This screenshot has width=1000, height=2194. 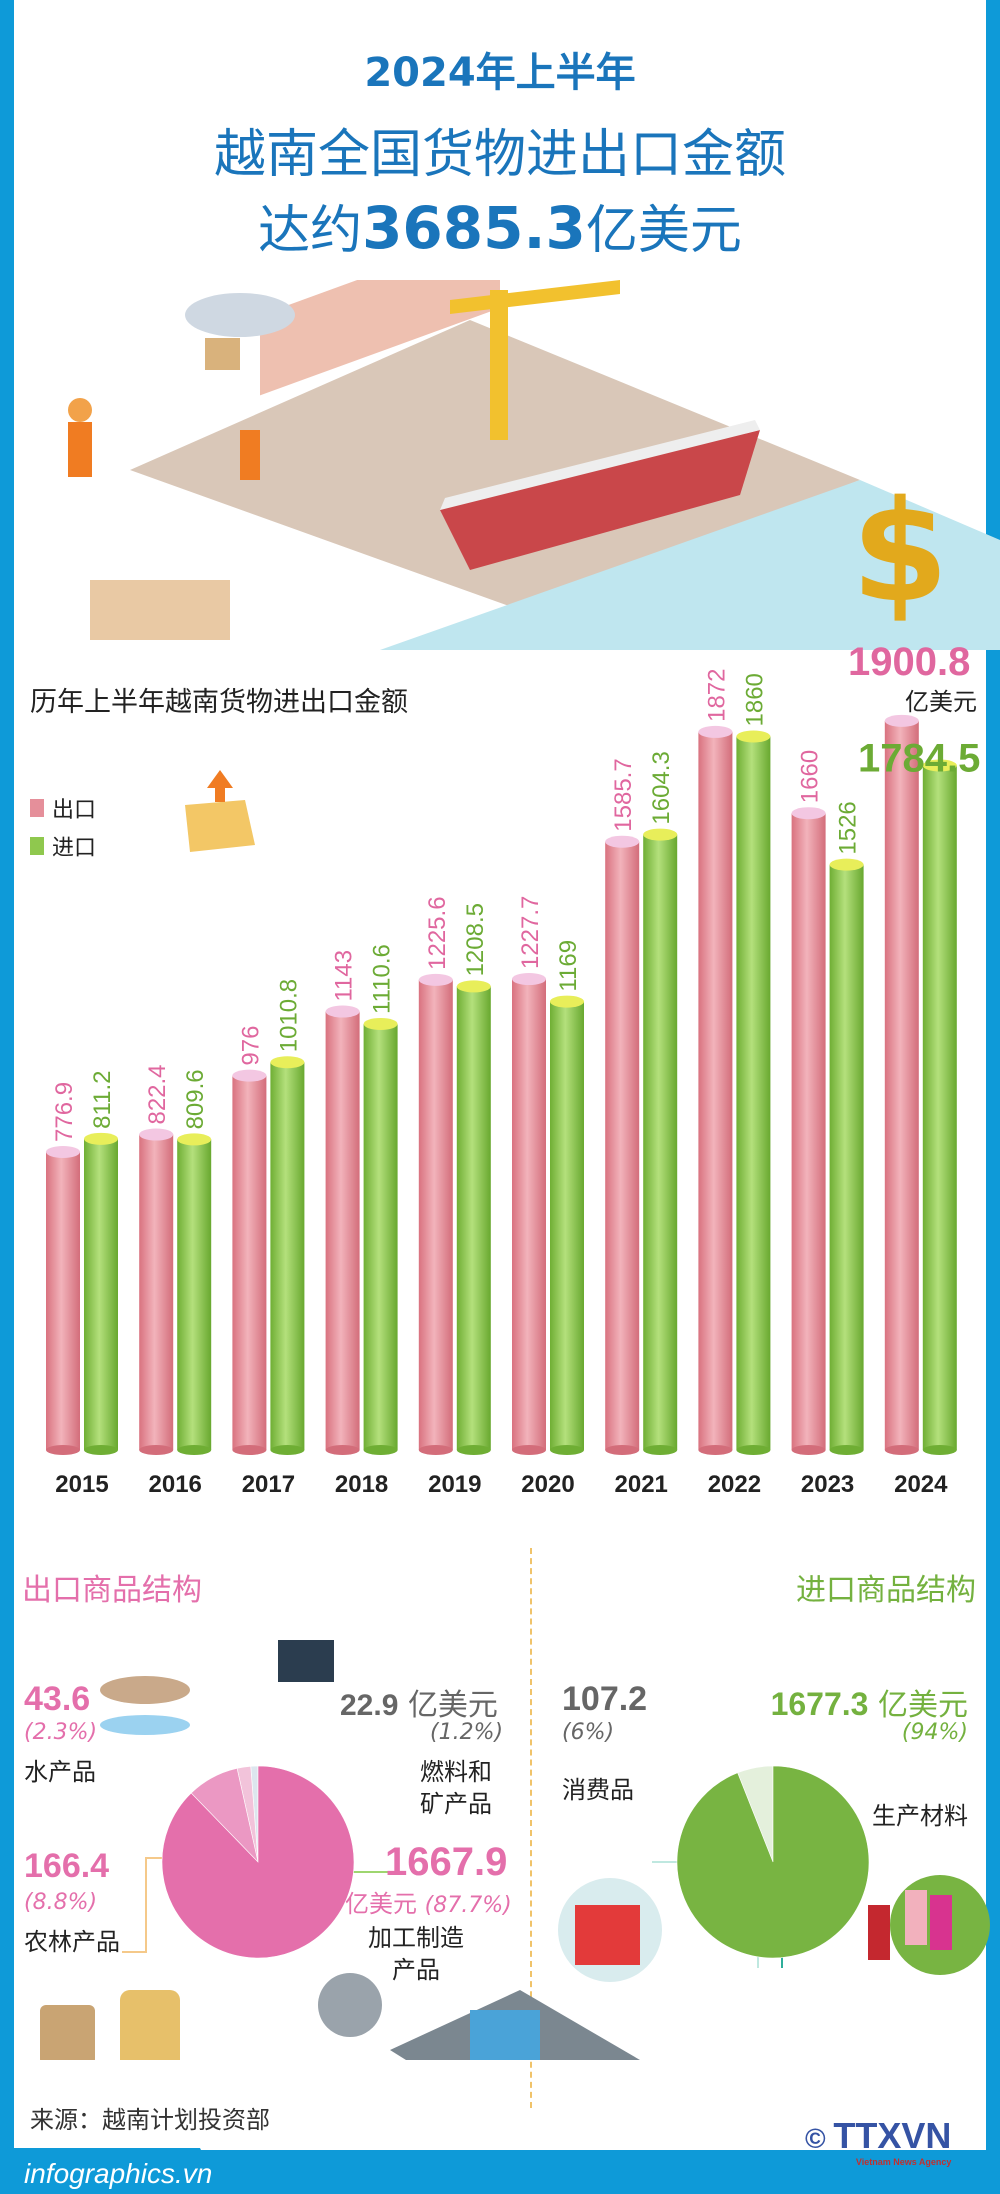 I want to click on export-value-label-2019: 1225.6, so click(x=437, y=932).